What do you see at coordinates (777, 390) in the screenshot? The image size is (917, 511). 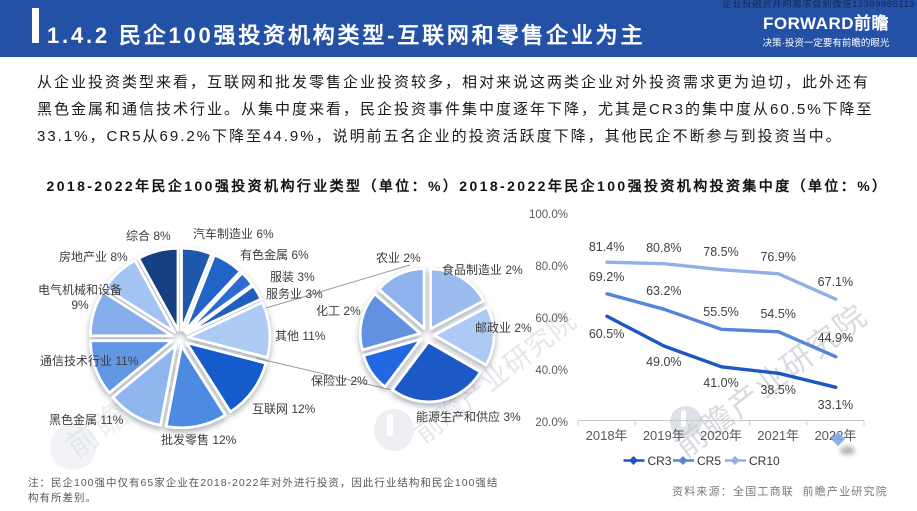 I see `svg-text: 38.5%` at bounding box center [777, 390].